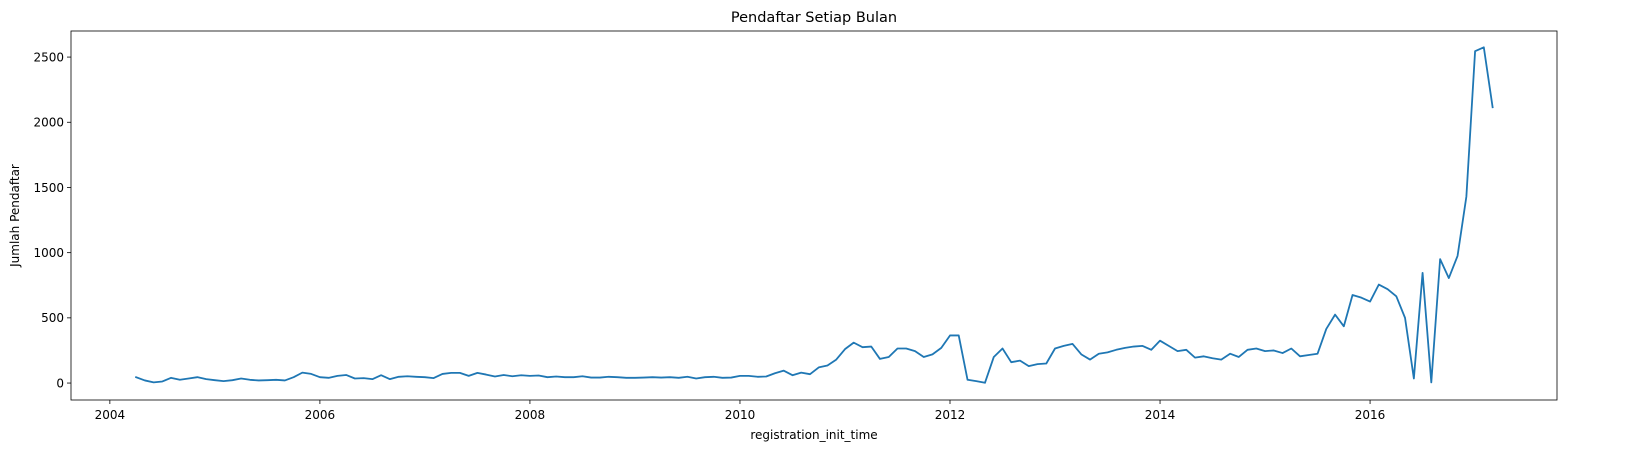 The image size is (1634, 470). What do you see at coordinates (48, 57) in the screenshot?
I see `y-tick-label: 2500` at bounding box center [48, 57].